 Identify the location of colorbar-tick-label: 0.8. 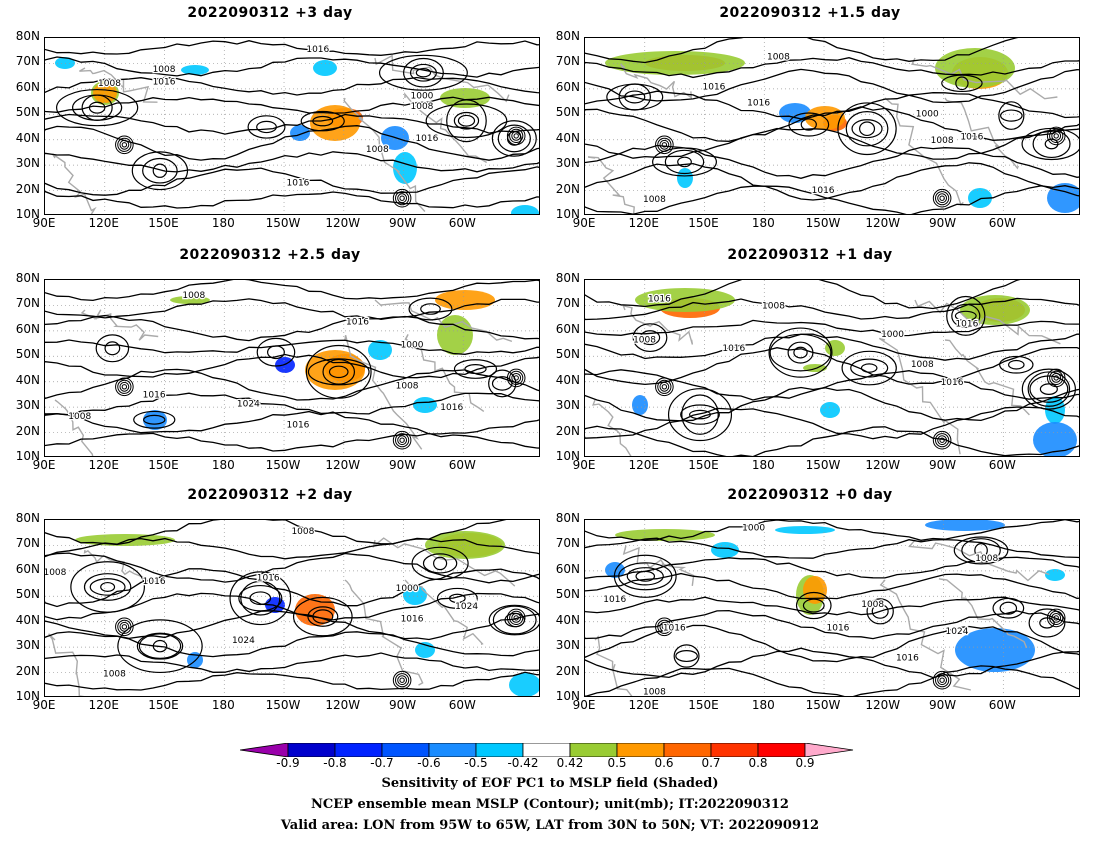
(758, 763).